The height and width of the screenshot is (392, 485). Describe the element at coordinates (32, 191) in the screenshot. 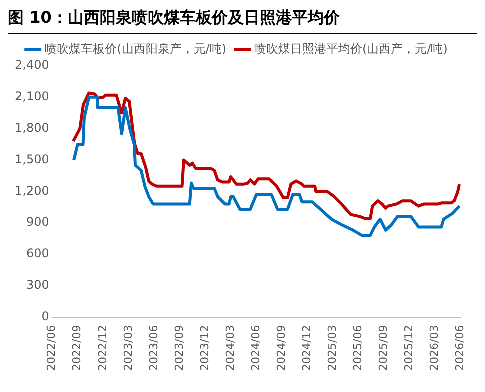

I see `y-tick-label: 1,200` at that location.